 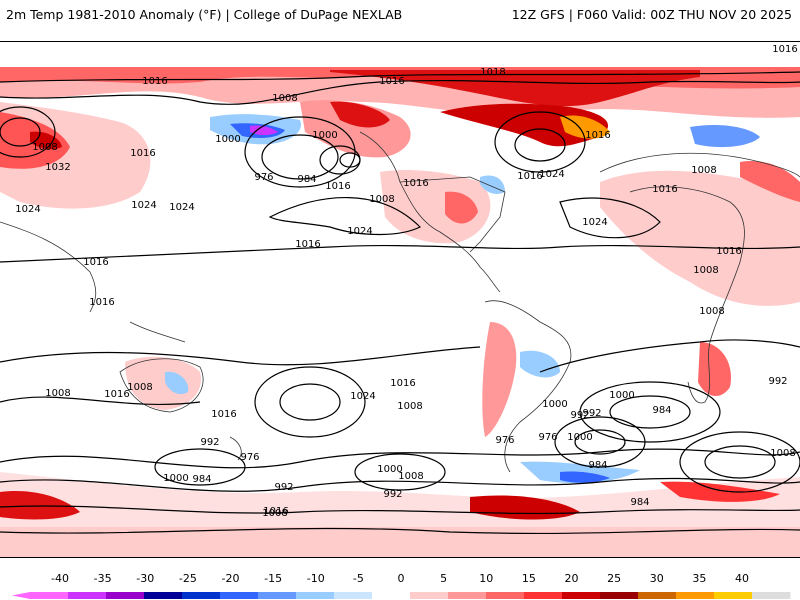 What do you see at coordinates (492, 72) in the screenshot?
I see `isobar-label: 1018` at bounding box center [492, 72].